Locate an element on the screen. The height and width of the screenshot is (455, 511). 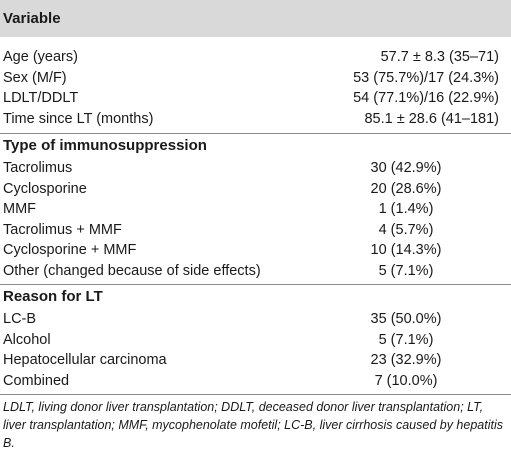
row-label: Cyclosporine + MMF is located at coordinates (70, 250).